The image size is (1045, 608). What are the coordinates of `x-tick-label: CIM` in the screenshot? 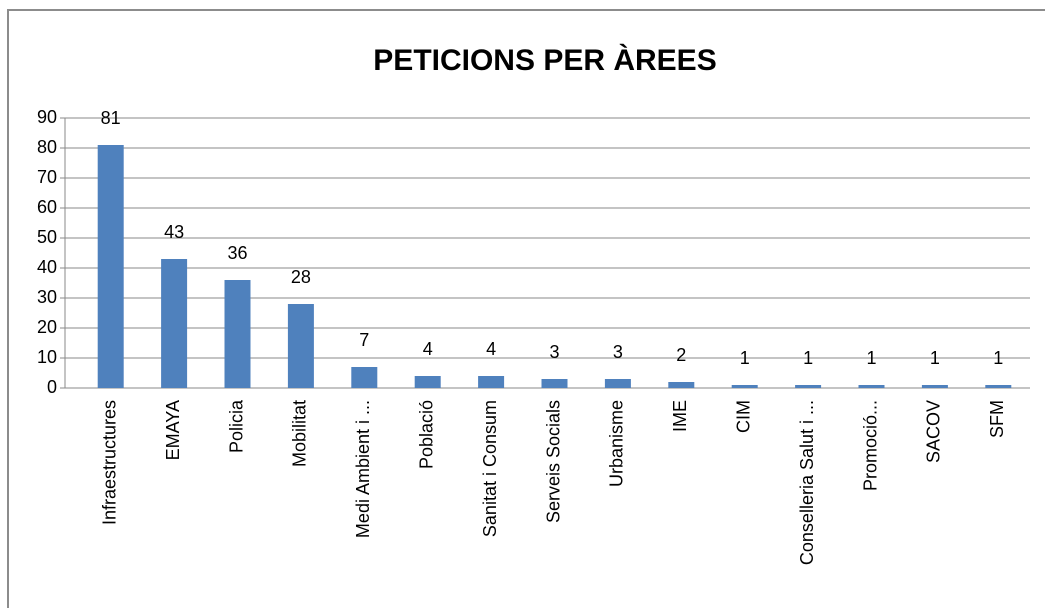 It's located at (743, 416).